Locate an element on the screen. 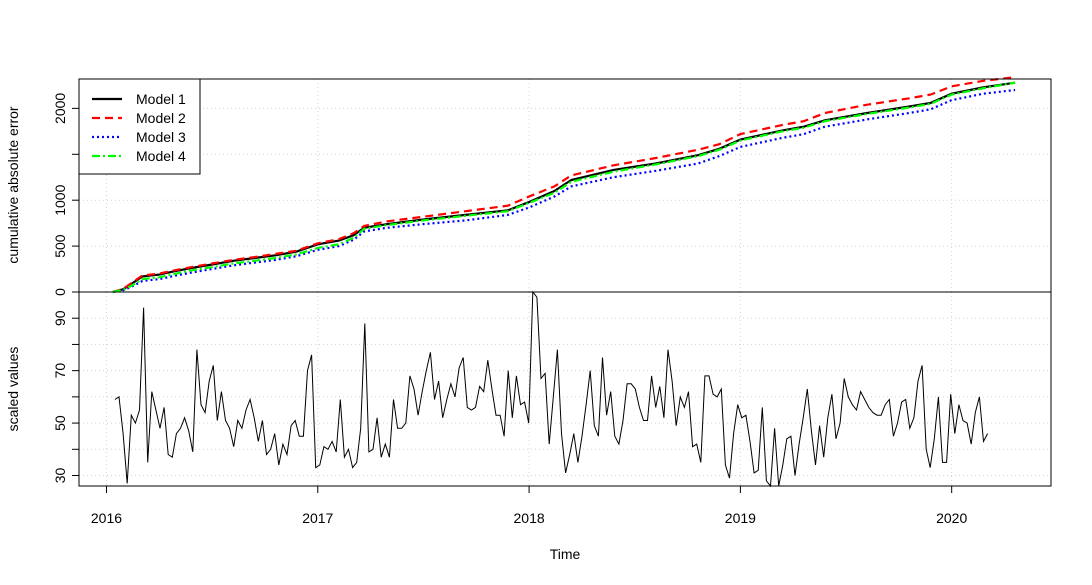 This screenshot has width=1092, height=585. x-tick-label: 2017 is located at coordinates (317, 518).